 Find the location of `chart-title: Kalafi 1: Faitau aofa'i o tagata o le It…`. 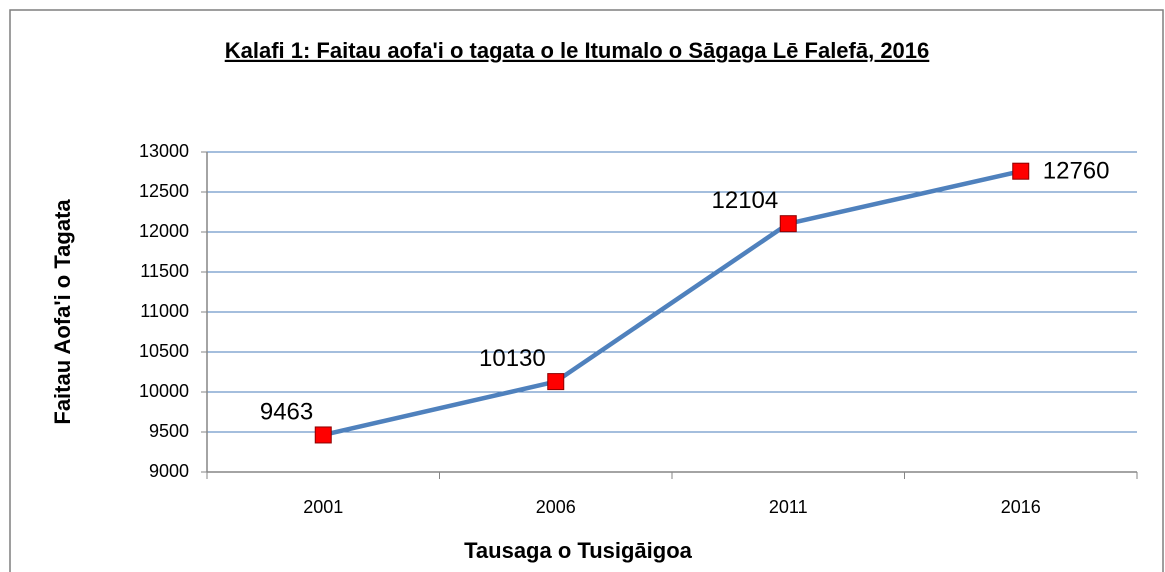

chart-title: Kalafi 1: Faitau aofa'i o tagata o le It… is located at coordinates (577, 50).